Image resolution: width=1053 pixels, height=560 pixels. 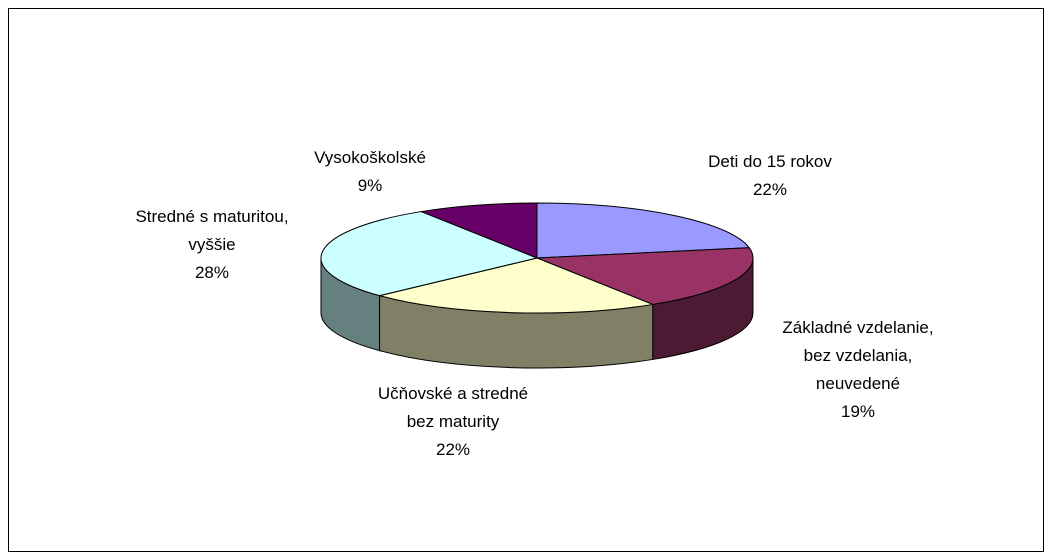 What do you see at coordinates (212, 230) in the screenshot?
I see `category-label: Stredné s maturitou, vyššie` at bounding box center [212, 230].